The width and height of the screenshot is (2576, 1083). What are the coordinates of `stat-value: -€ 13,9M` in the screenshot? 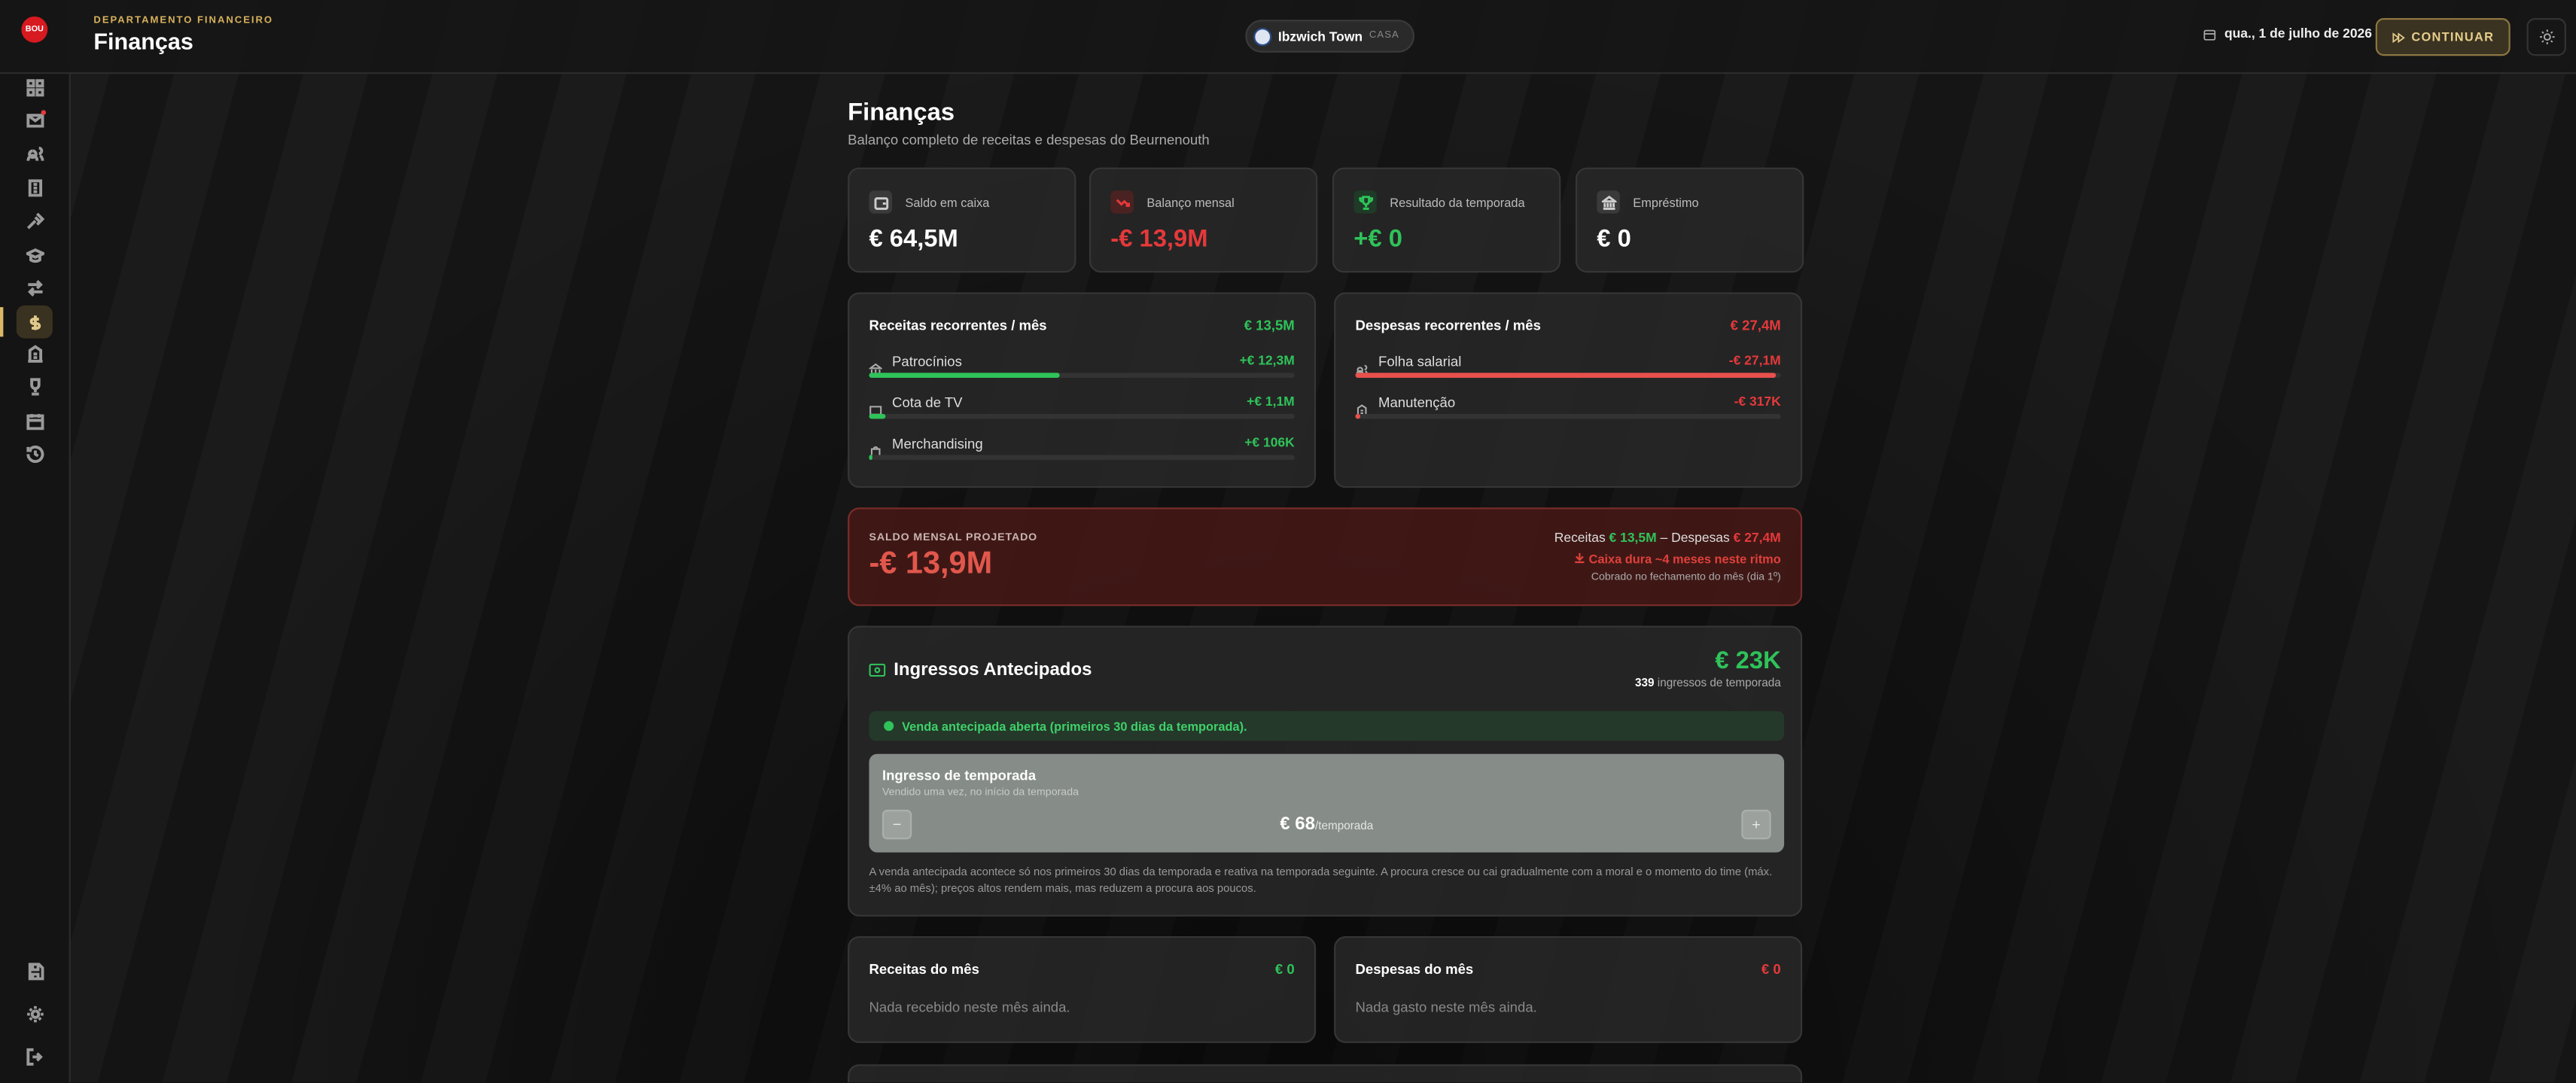 It's located at (1159, 239).